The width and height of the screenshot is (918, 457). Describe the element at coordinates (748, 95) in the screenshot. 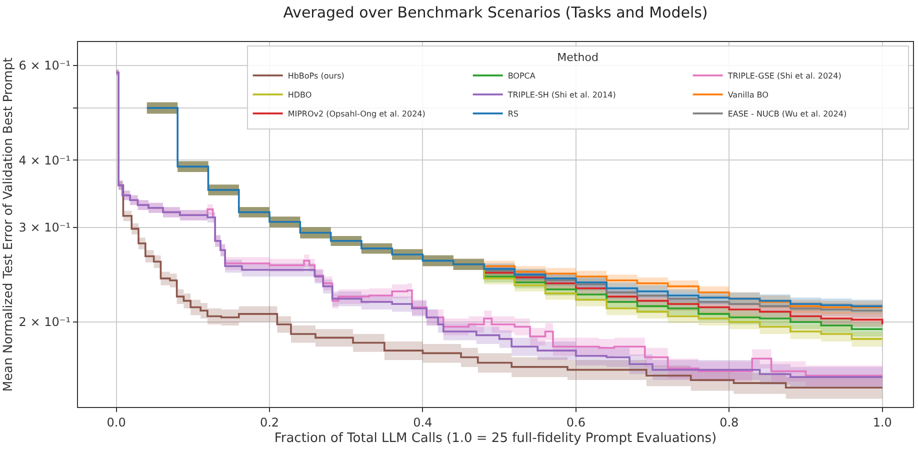

I see `legend-label: Vanilla BO` at that location.